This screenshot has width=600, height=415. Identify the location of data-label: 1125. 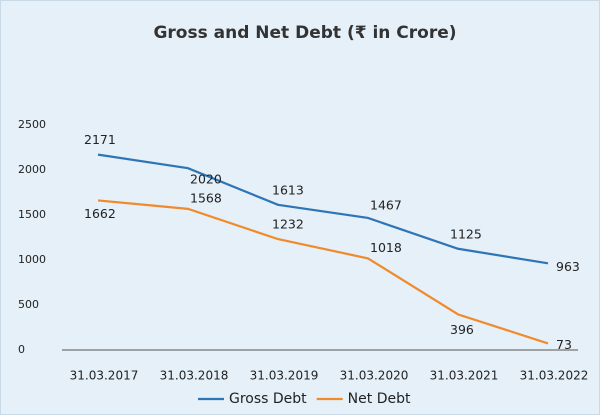
(466, 233).